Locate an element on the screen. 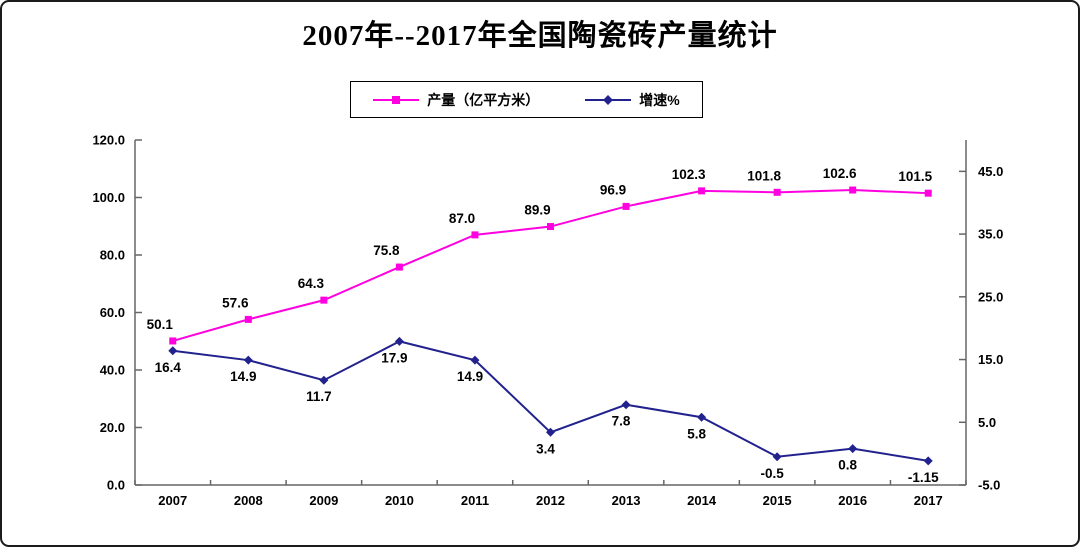 The height and width of the screenshot is (549, 1080). x-axis-category-label: 2017 is located at coordinates (928, 500).